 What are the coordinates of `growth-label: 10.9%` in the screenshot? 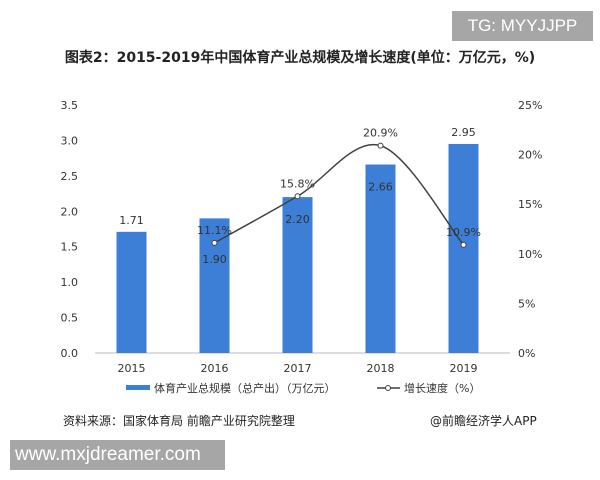 It's located at (463, 232).